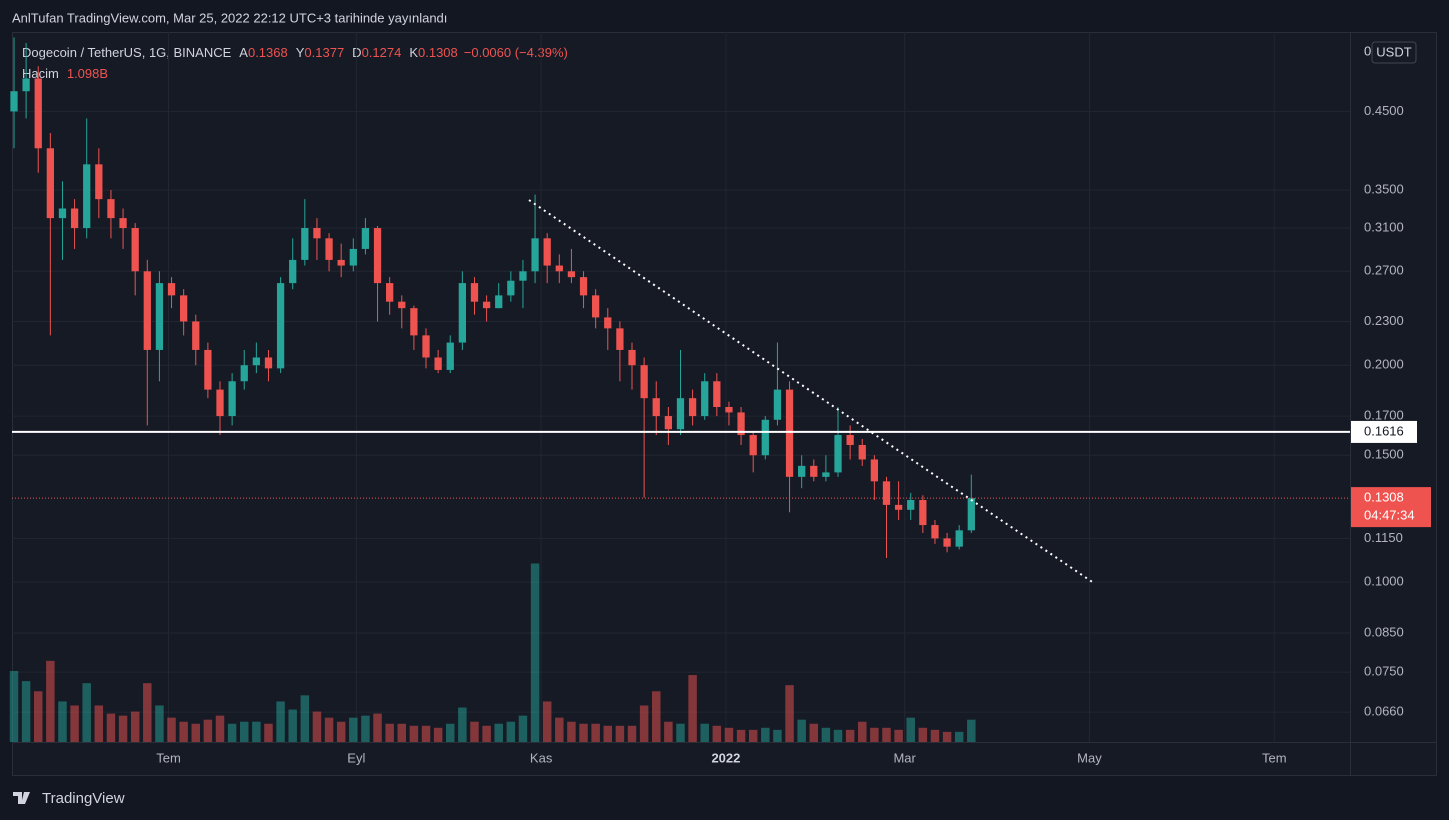 This screenshot has width=1449, height=820. Describe the element at coordinates (21, 798) in the screenshot. I see `brand-logo` at that location.